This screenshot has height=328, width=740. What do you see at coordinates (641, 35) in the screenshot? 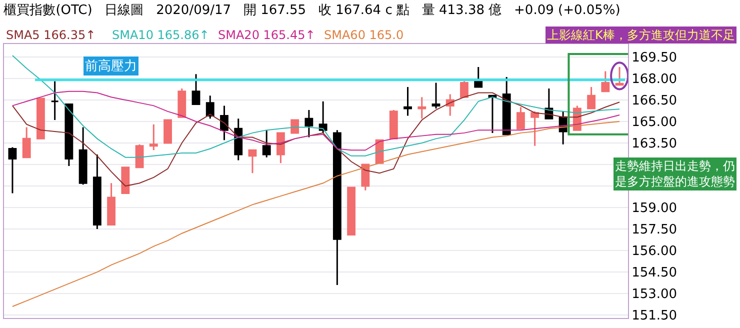
I see `text: 上影線紅K棒，多方進攻但力道不足` at bounding box center [641, 35].